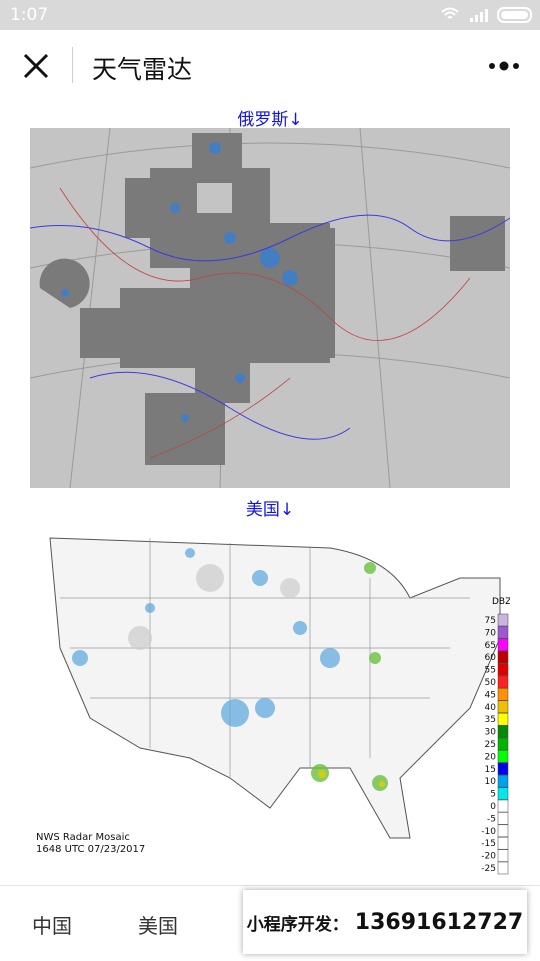 The width and height of the screenshot is (540, 961). I want to click on legend-label: 55, so click(490, 671).